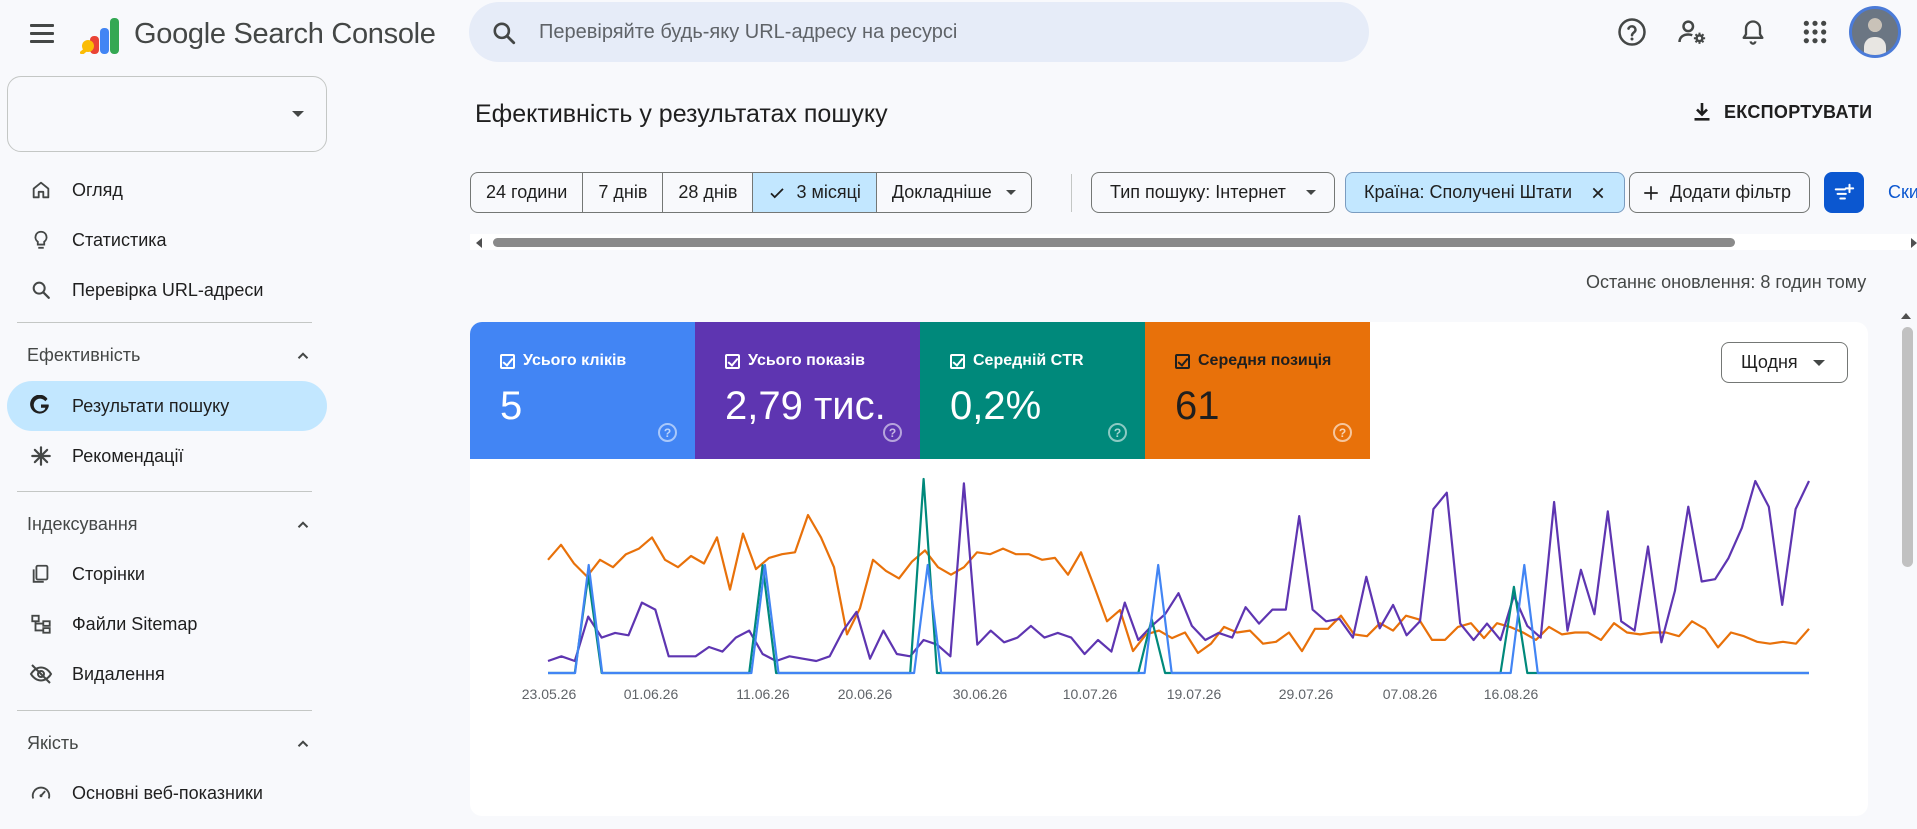 This screenshot has height=829, width=1917. Describe the element at coordinates (1651, 192) in the screenshot. I see `plus-icon` at that location.